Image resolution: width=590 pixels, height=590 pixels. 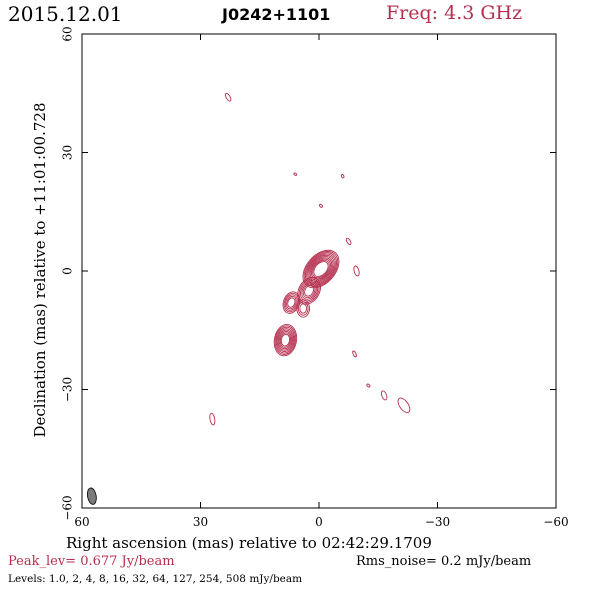 What do you see at coordinates (200, 522) in the screenshot?
I see `x-tick-label: 30` at bounding box center [200, 522].